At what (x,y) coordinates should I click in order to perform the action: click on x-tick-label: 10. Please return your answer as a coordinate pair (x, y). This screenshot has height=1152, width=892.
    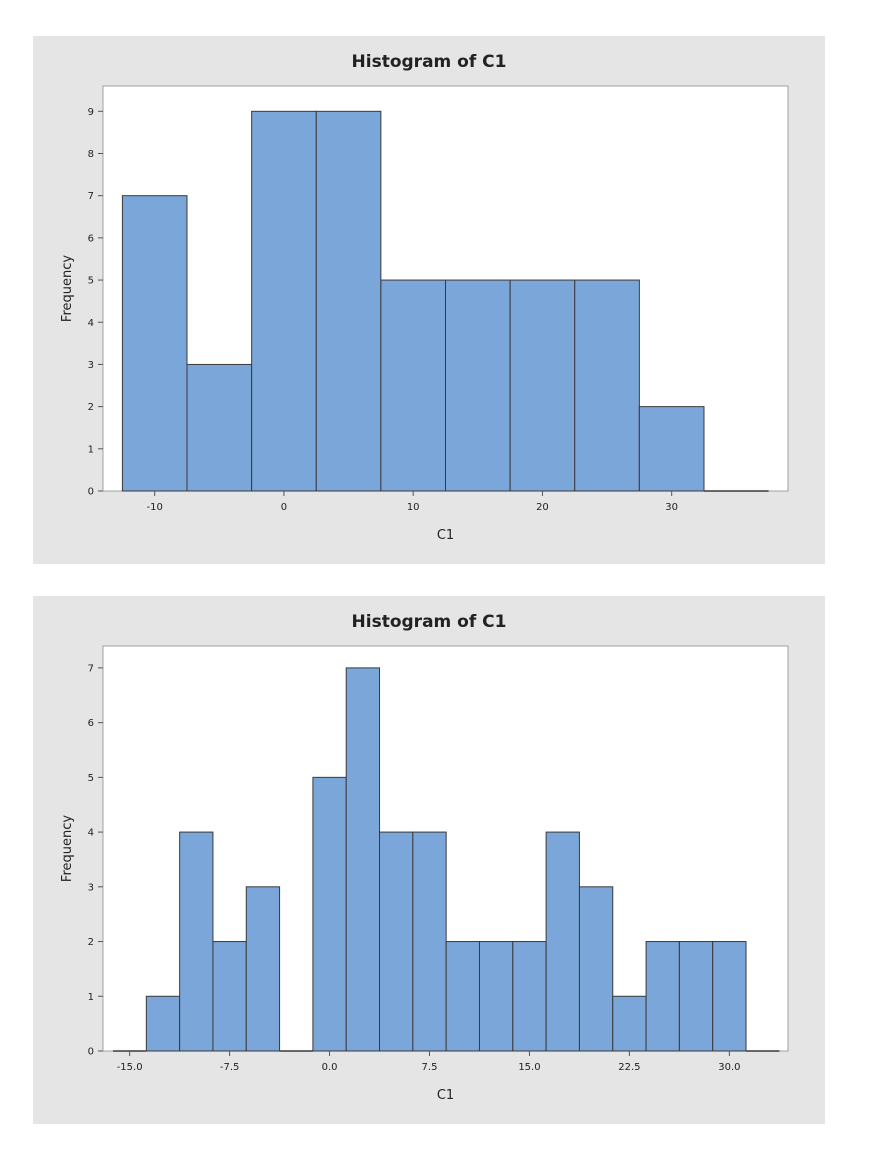
    Looking at the image, I should click on (413, 507).